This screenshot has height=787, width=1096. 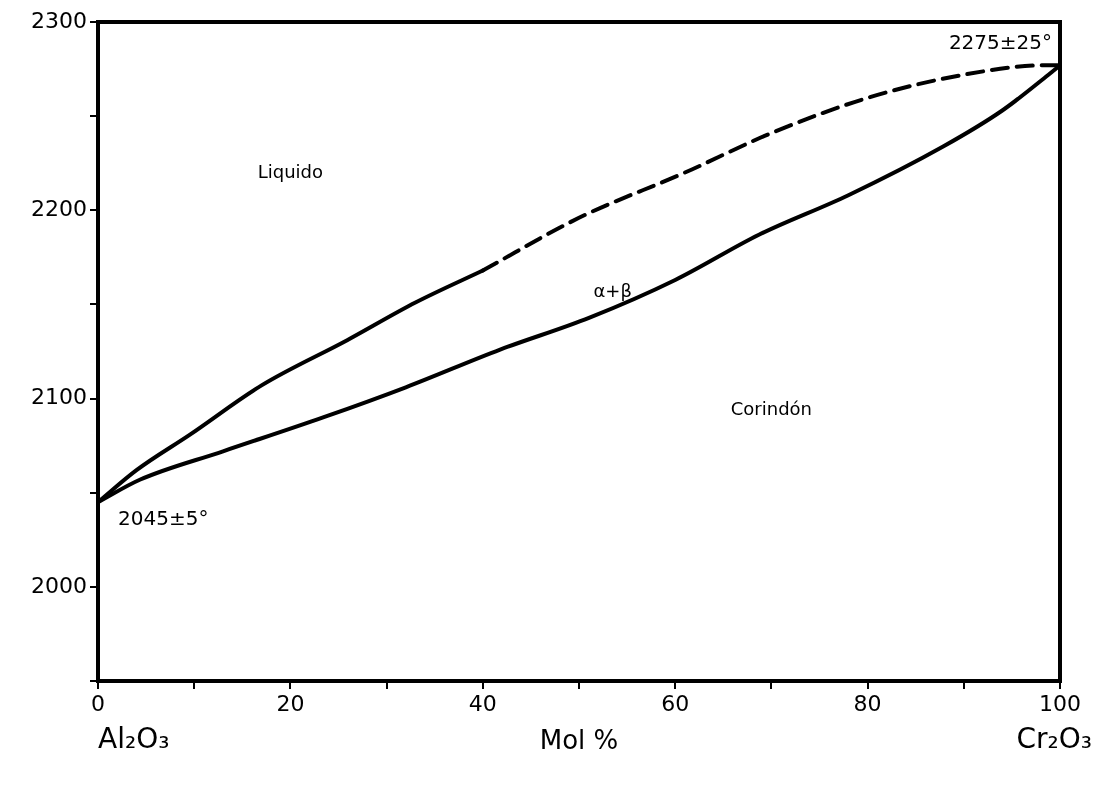 What do you see at coordinates (59, 208) in the screenshot?
I see `y-tick-label: 2200` at bounding box center [59, 208].